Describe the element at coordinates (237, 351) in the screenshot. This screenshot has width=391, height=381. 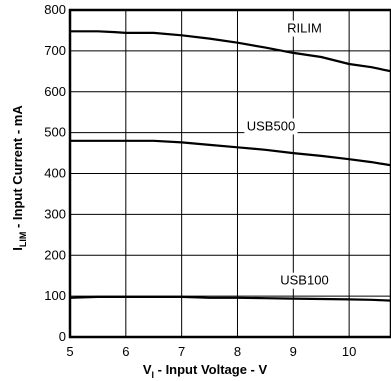
I see `x-tick-label-3: 8` at that location.